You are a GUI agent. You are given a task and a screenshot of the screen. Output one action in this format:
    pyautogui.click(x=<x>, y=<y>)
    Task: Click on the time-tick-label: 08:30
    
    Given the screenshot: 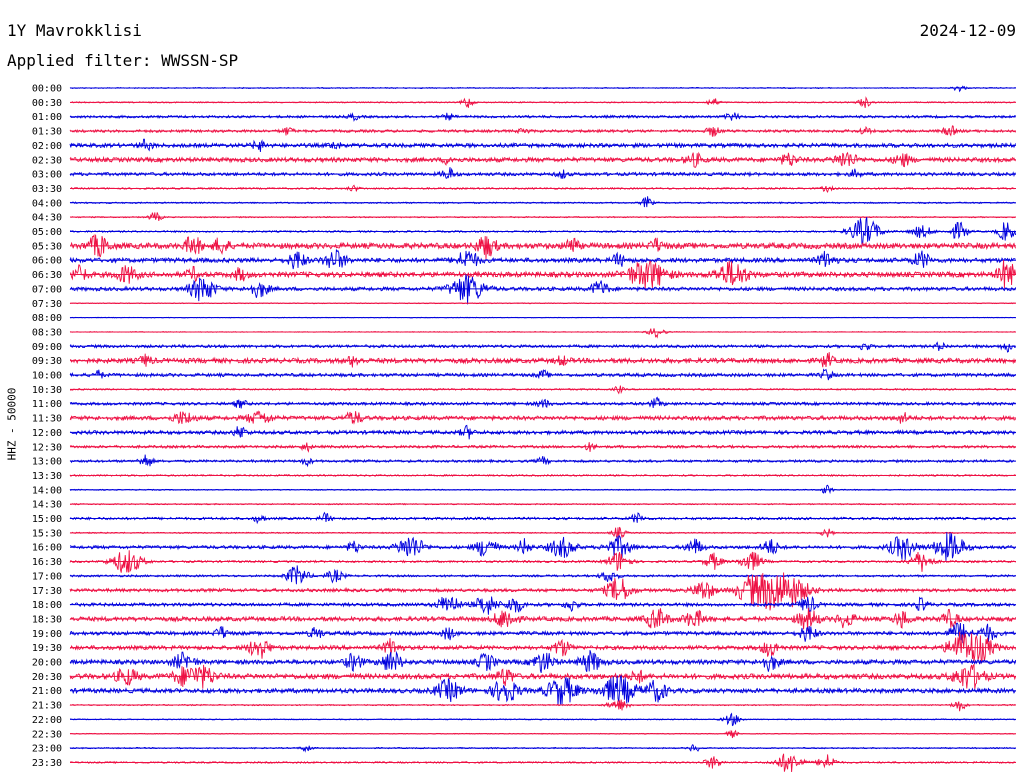 What is the action you would take?
    pyautogui.click(x=47, y=332)
    